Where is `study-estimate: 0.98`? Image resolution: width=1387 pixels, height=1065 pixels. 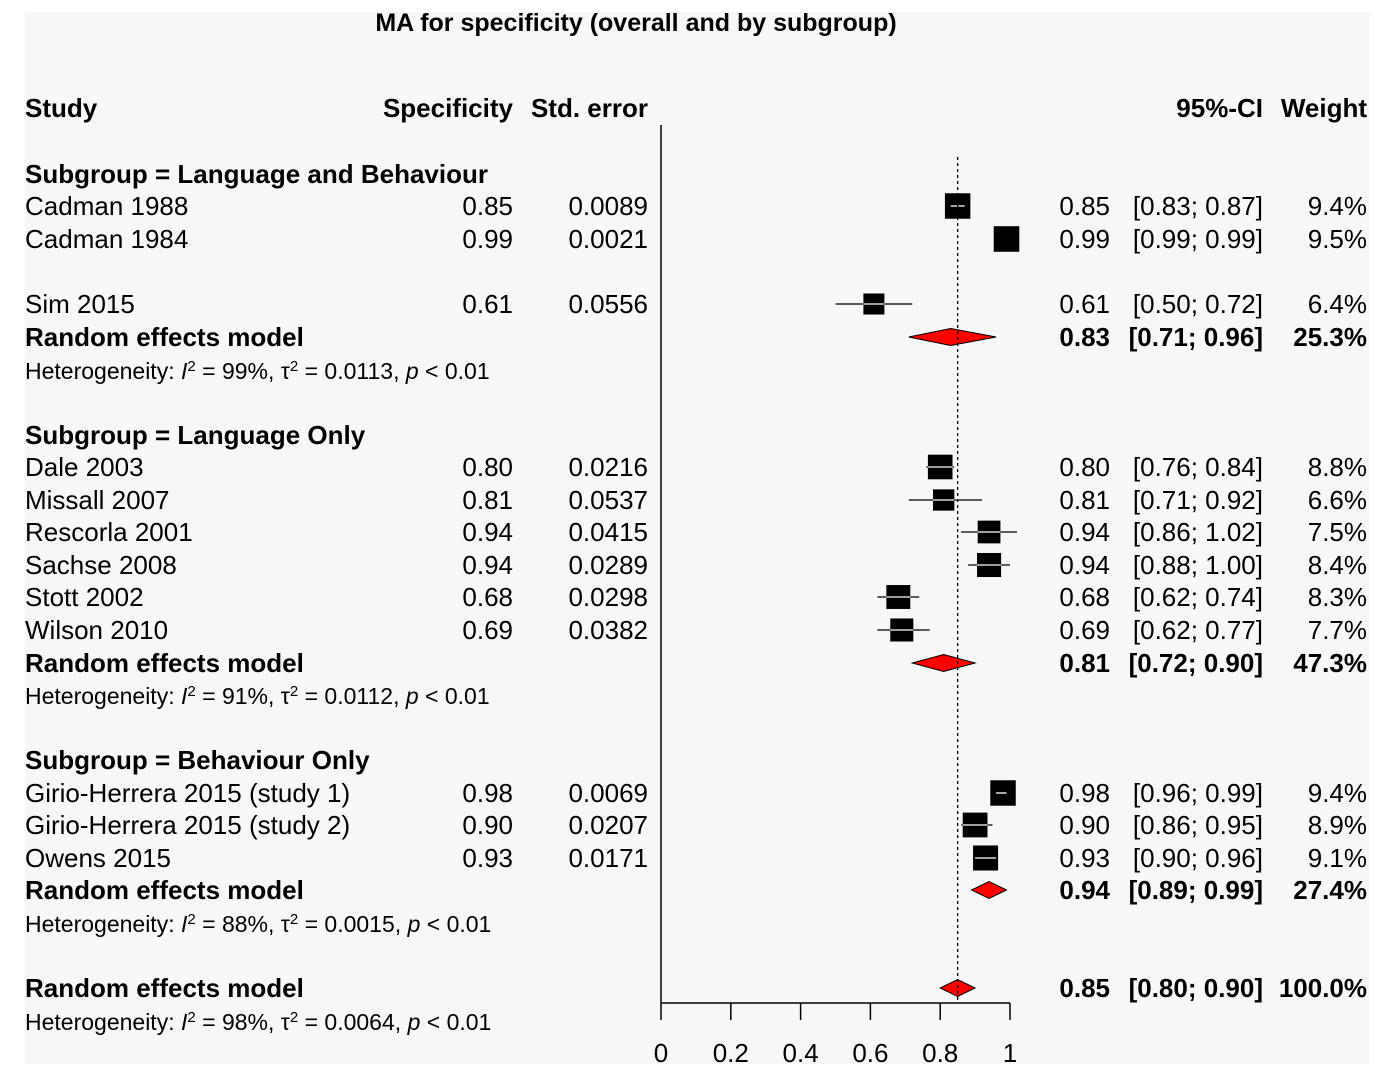
study-estimate: 0.98 is located at coordinates (1084, 793).